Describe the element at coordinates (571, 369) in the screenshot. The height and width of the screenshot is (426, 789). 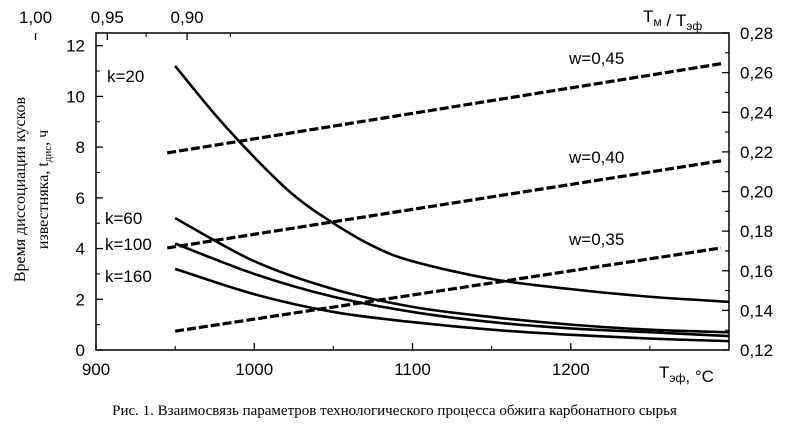
I see `bottom-tick-label: 1200` at that location.